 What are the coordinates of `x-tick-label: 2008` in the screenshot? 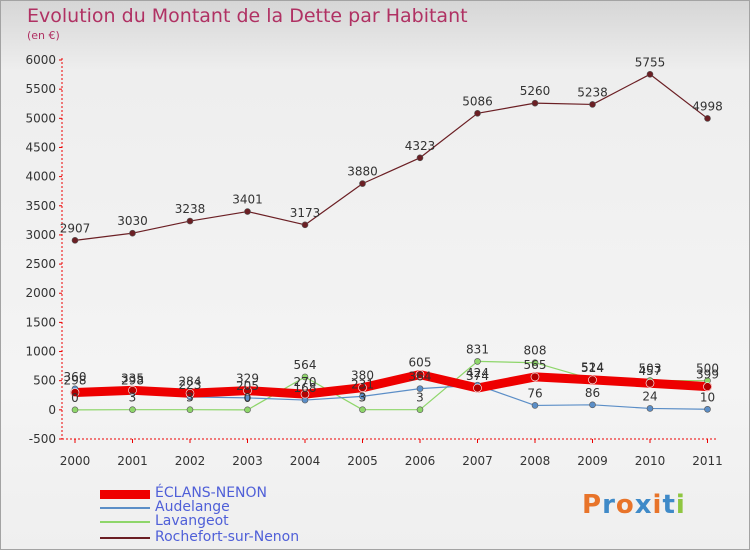 It's located at (535, 461).